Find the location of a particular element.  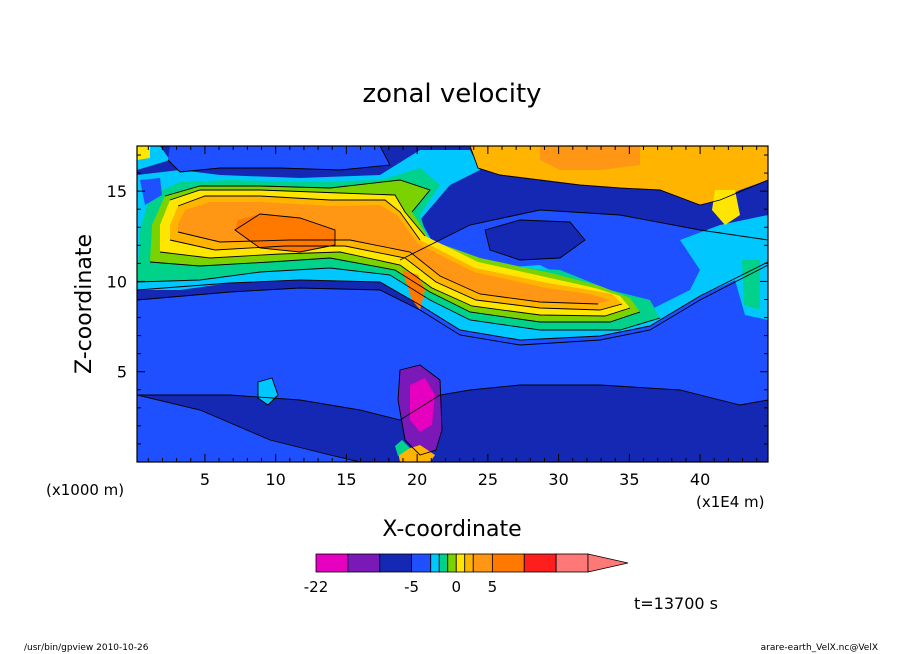

contour-yellow-top-left is located at coordinates (143, 153).